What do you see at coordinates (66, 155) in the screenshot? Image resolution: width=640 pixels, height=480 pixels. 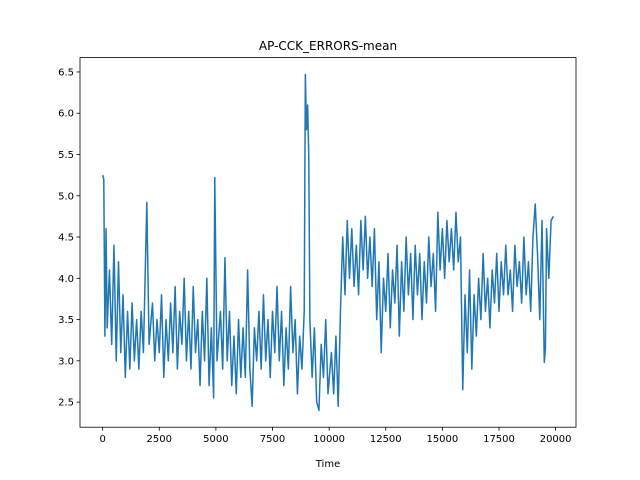 I see `y-tick-label: 5.5` at bounding box center [66, 155].